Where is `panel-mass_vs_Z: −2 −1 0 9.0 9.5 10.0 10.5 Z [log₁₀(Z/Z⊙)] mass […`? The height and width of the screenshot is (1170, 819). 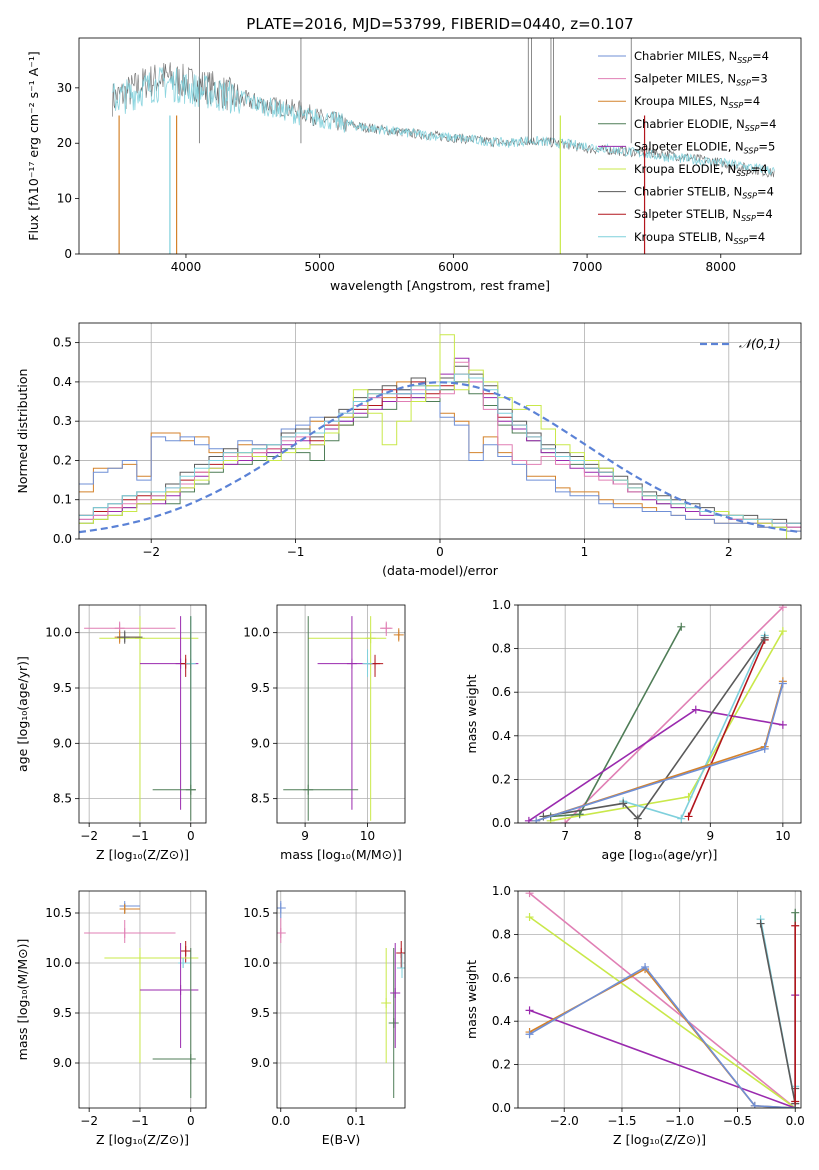 panel-mass_vs_Z: −2 −1 0 9.0 9.5 10.0 10.5 Z [log₁₀(Z/Z⊙)] mass [… is located at coordinates (111, 1018).